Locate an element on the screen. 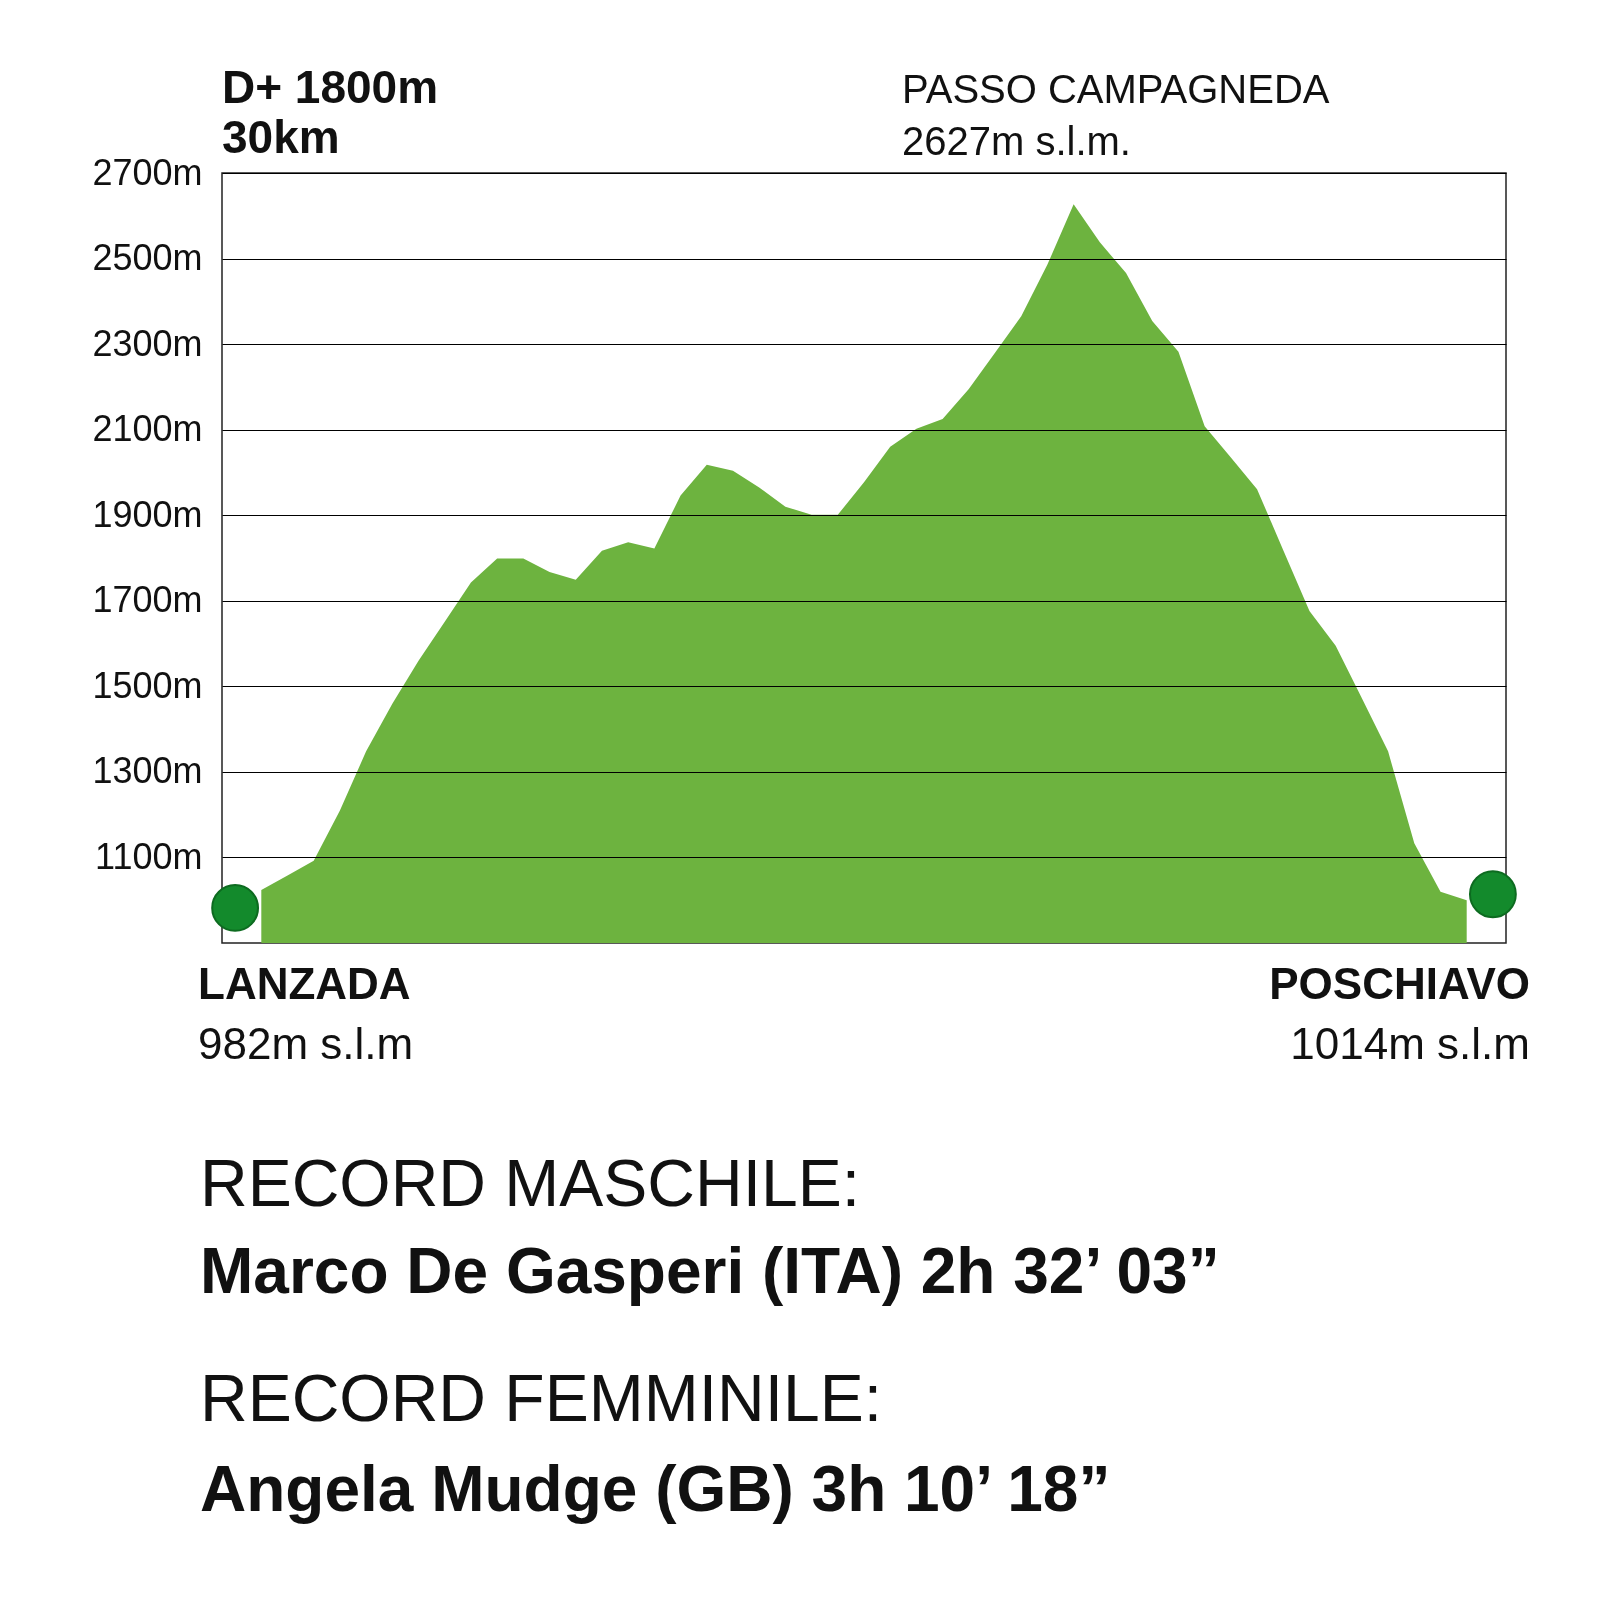 This screenshot has height=1599, width=1600. text: 982m s.l.m is located at coordinates (306, 1043).